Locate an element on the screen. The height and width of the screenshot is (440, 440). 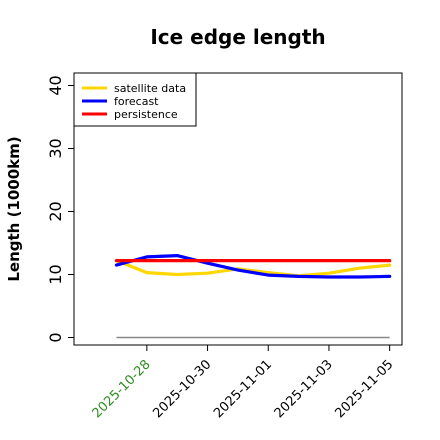
legend: satellite data forecast persistence is located at coordinates (135, 99).